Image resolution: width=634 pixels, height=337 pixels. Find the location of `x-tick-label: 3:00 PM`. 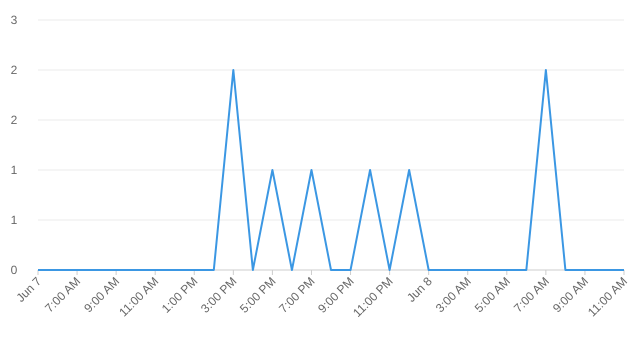

x-tick-label: 3:00 PM is located at coordinates (219, 295).